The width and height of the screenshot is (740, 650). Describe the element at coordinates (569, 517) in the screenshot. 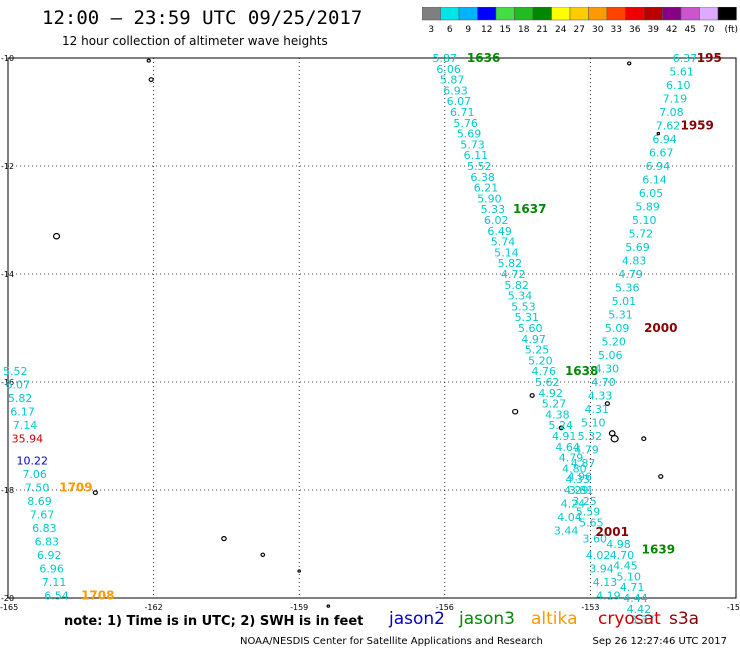

I see `wave-height-label: 4.04` at that location.